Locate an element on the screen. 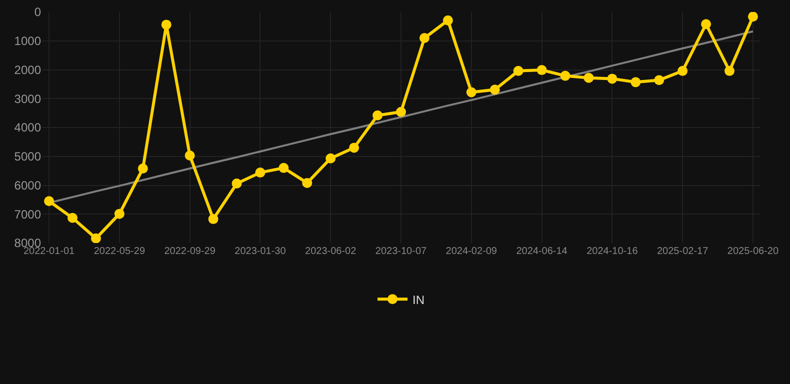  x-tick-label: 2023-10-07 is located at coordinates (401, 251).